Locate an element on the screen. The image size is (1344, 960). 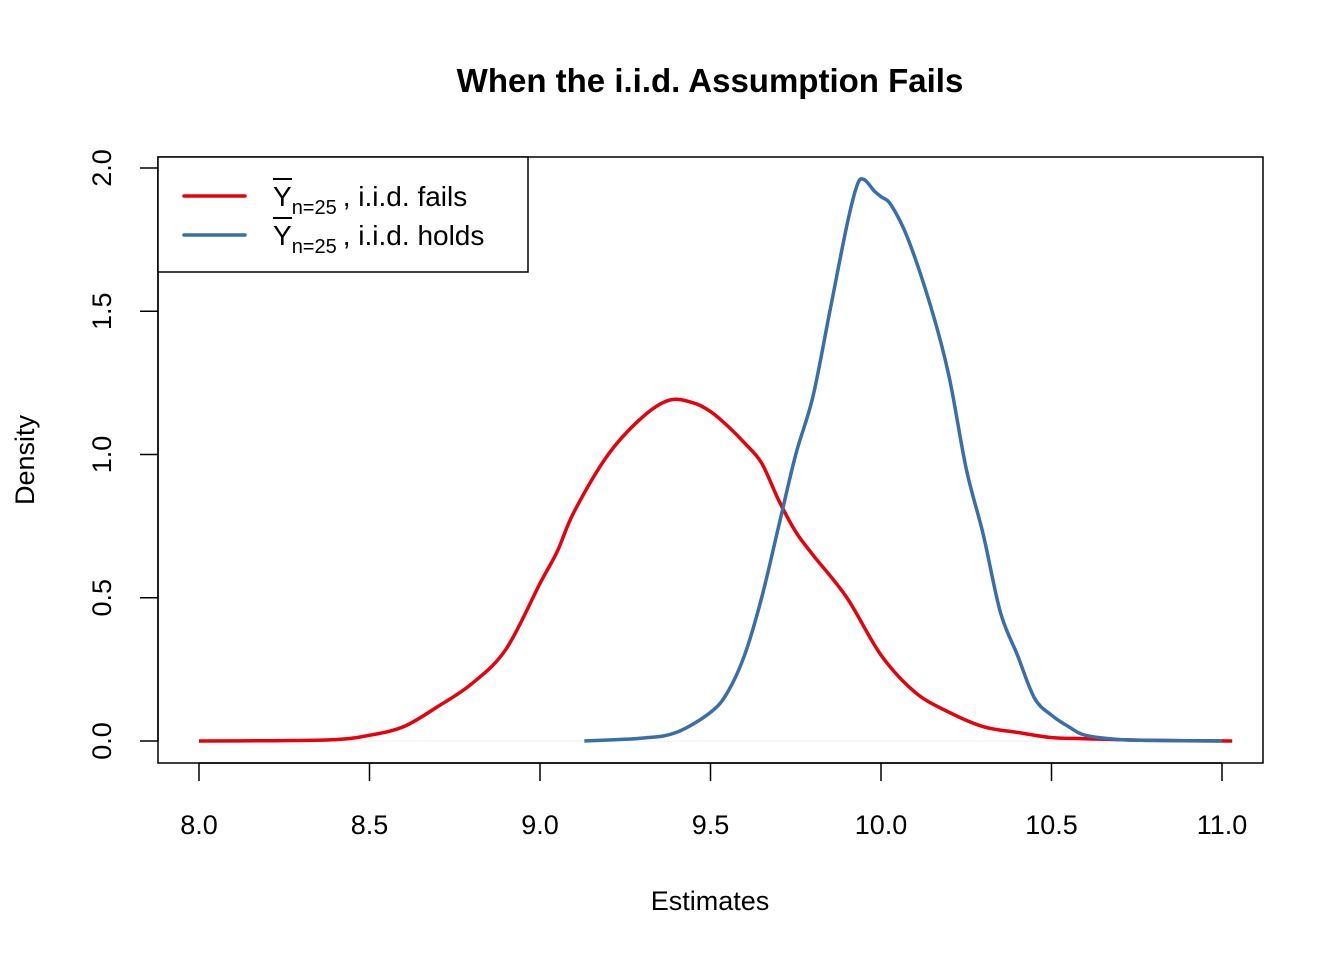
x-tick-label: 8.5 is located at coordinates (370, 825).